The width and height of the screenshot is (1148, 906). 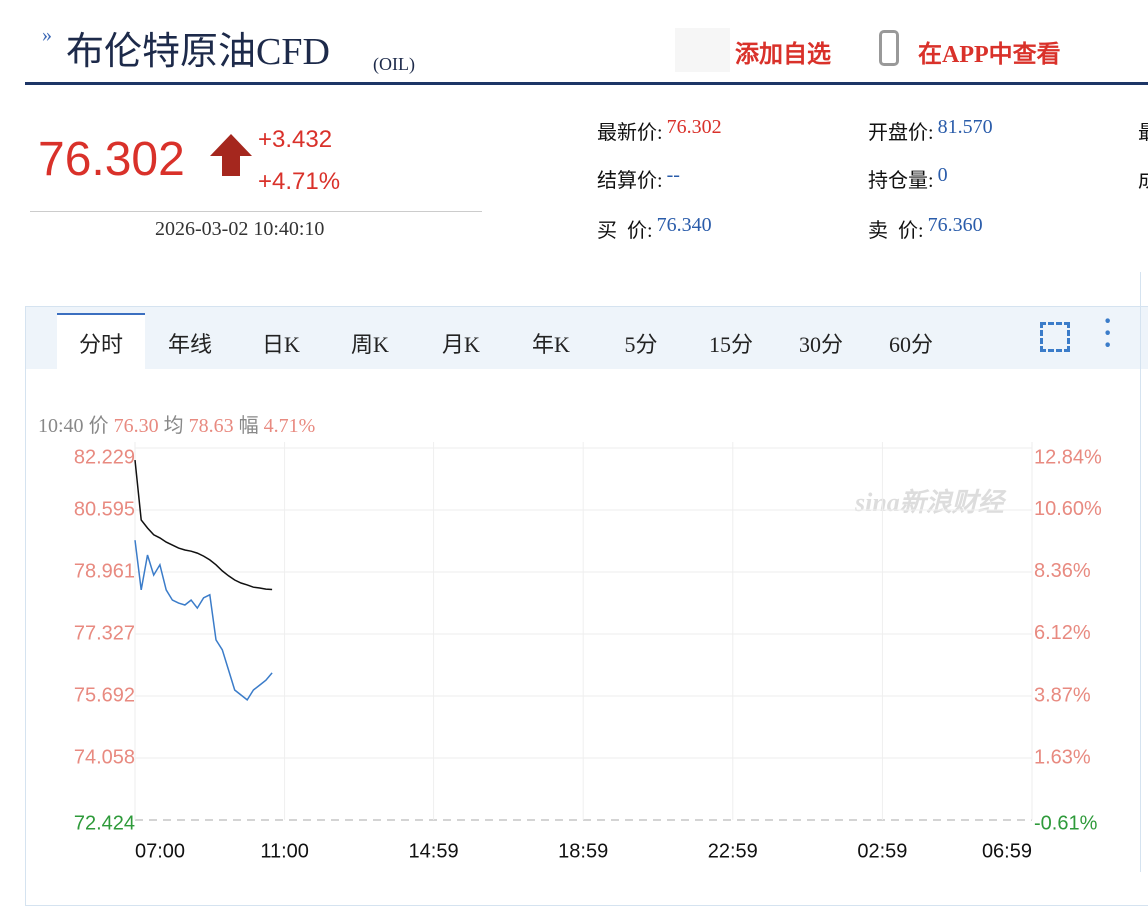 What do you see at coordinates (173, 426) in the screenshot?
I see `info-avg-label: 均` at bounding box center [173, 426].